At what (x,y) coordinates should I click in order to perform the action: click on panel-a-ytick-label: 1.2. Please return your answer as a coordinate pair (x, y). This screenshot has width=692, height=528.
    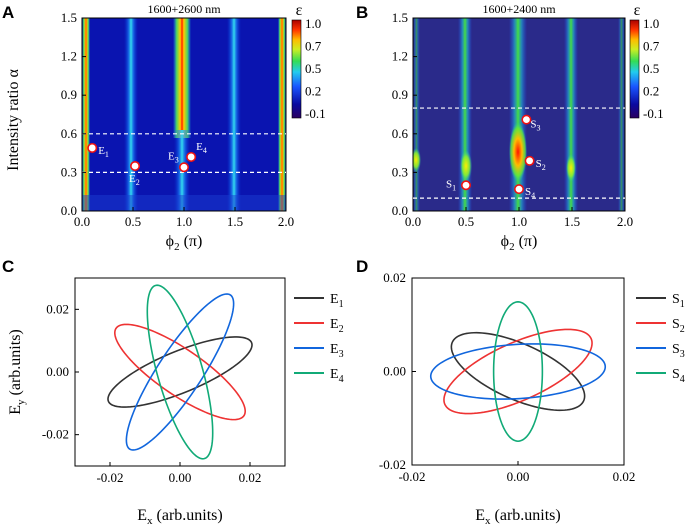
    Looking at the image, I should click on (69, 56).